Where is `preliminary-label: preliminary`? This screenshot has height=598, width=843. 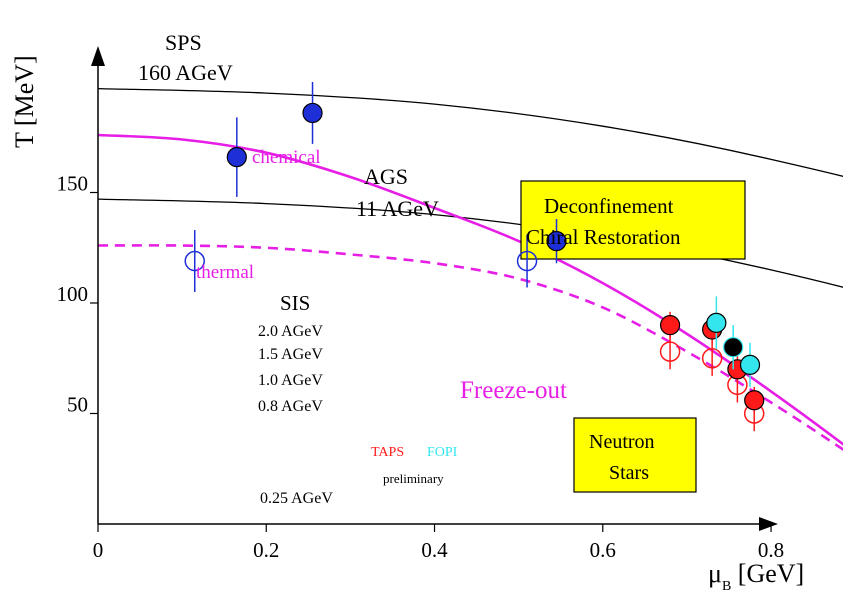
preliminary-label: preliminary is located at coordinates (413, 478).